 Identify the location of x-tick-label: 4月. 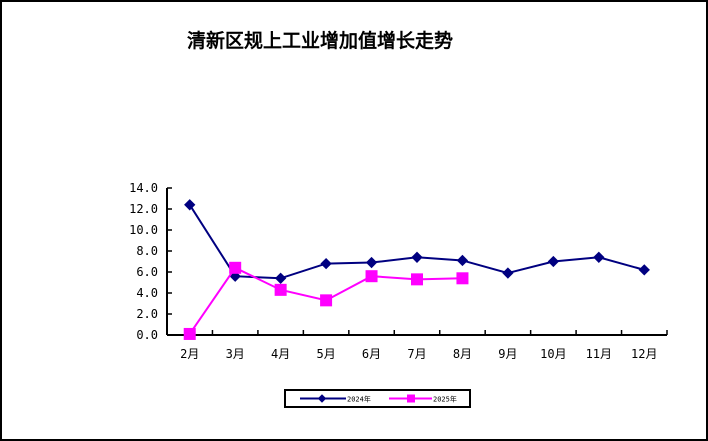
(280, 354).